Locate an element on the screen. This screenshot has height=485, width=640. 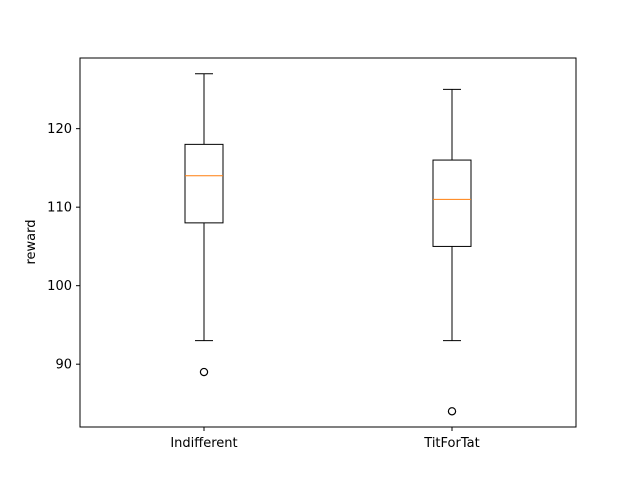
y-tick-label: 110 is located at coordinates (59, 208).